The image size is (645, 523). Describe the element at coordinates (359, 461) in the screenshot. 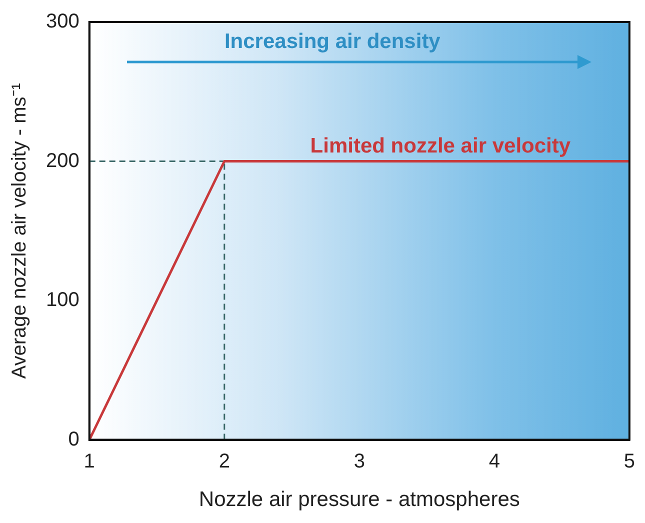

I see `x-tick-label: 3` at that location.